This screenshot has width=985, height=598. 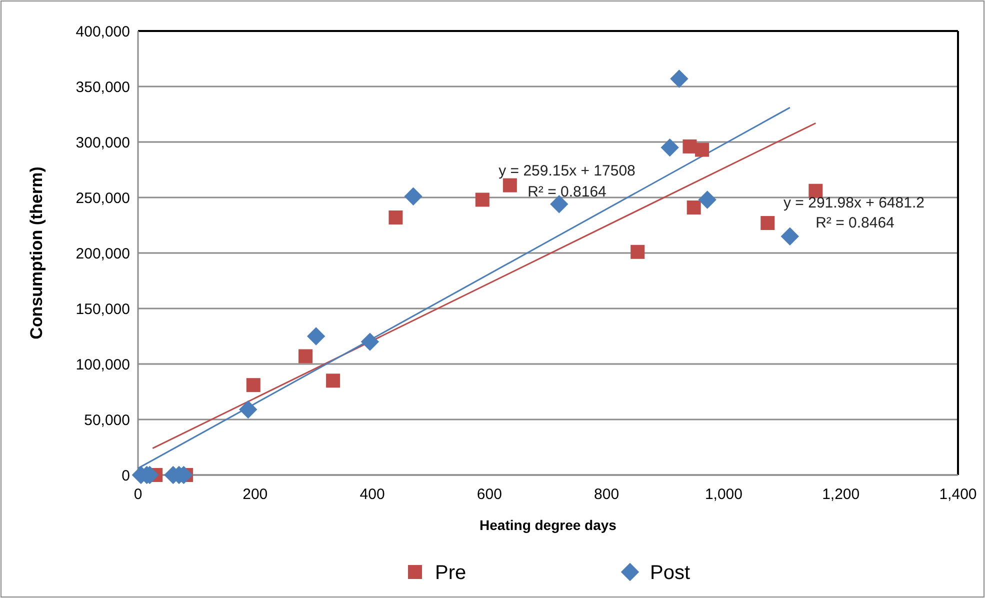 What do you see at coordinates (607, 494) in the screenshot?
I see `x-tick-label: 800` at bounding box center [607, 494].